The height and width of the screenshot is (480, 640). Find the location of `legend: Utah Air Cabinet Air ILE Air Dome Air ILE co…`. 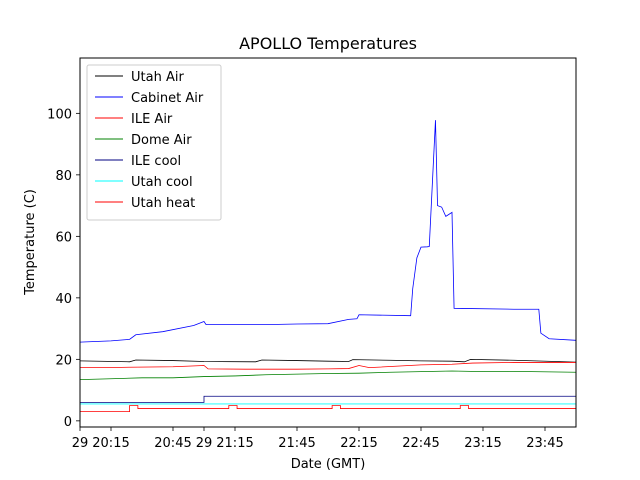

legend: Utah Air Cabinet Air ILE Air Dome Air ILE co… is located at coordinates (154, 142).